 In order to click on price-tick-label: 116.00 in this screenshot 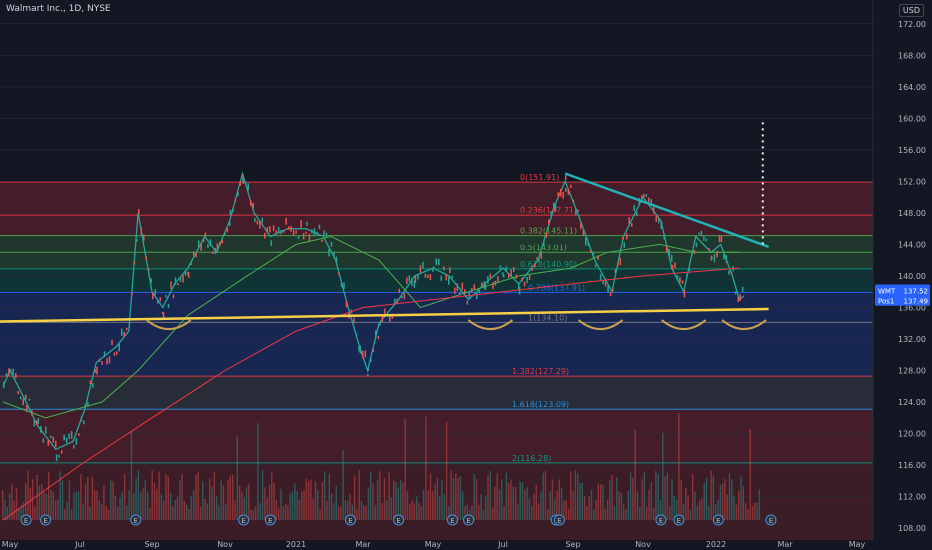, I will do `click(912, 465)`.